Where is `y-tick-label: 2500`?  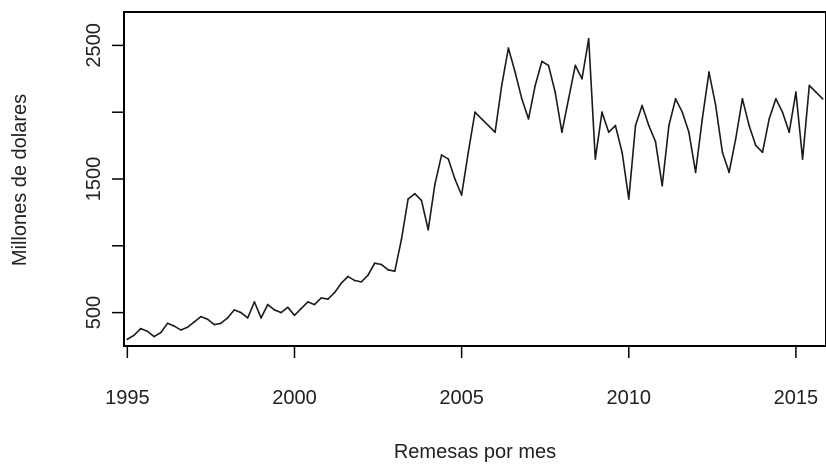 y-tick-label: 2500 is located at coordinates (94, 45).